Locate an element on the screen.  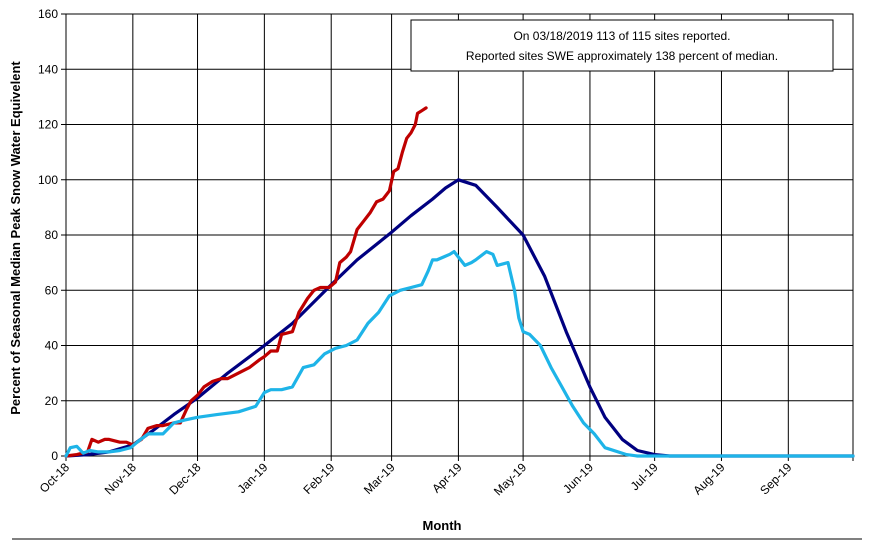
y-tick-label: 80 is located at coordinates (52, 235).